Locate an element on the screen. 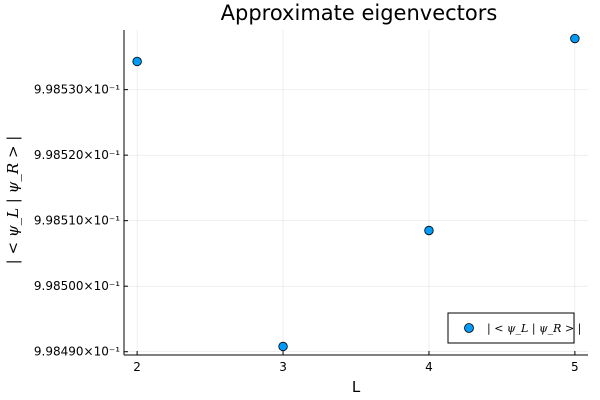  x-axis-label: L is located at coordinates (356, 387).